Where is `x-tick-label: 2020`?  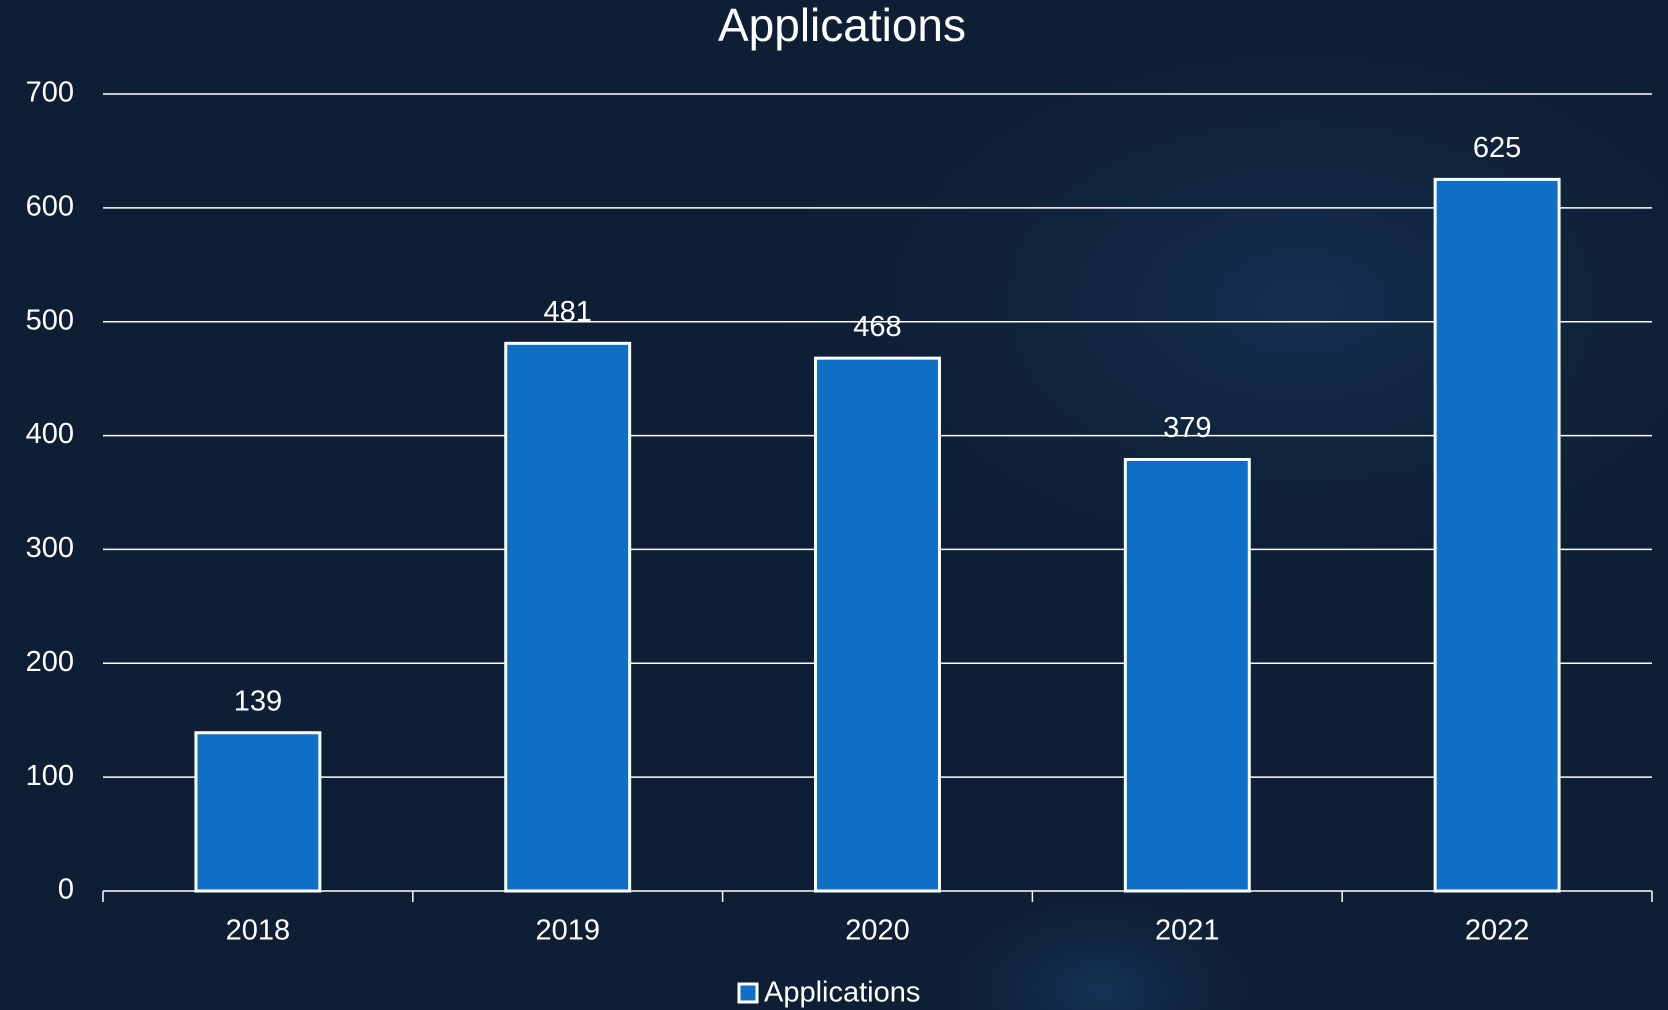 x-tick-label: 2020 is located at coordinates (877, 931).